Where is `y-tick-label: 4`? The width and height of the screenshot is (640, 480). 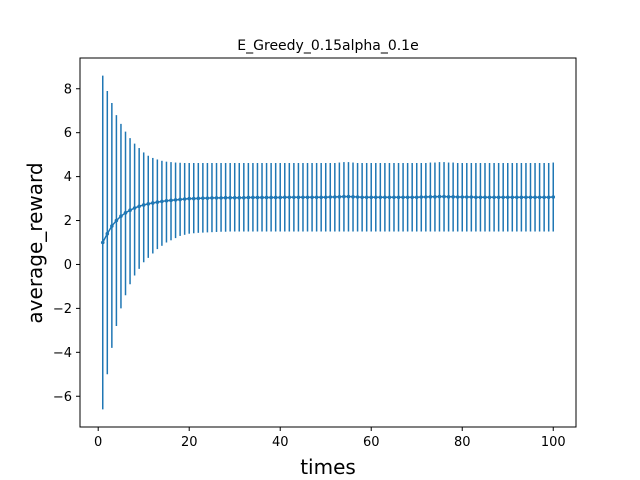
y-tick-label: 4 is located at coordinates (68, 177).